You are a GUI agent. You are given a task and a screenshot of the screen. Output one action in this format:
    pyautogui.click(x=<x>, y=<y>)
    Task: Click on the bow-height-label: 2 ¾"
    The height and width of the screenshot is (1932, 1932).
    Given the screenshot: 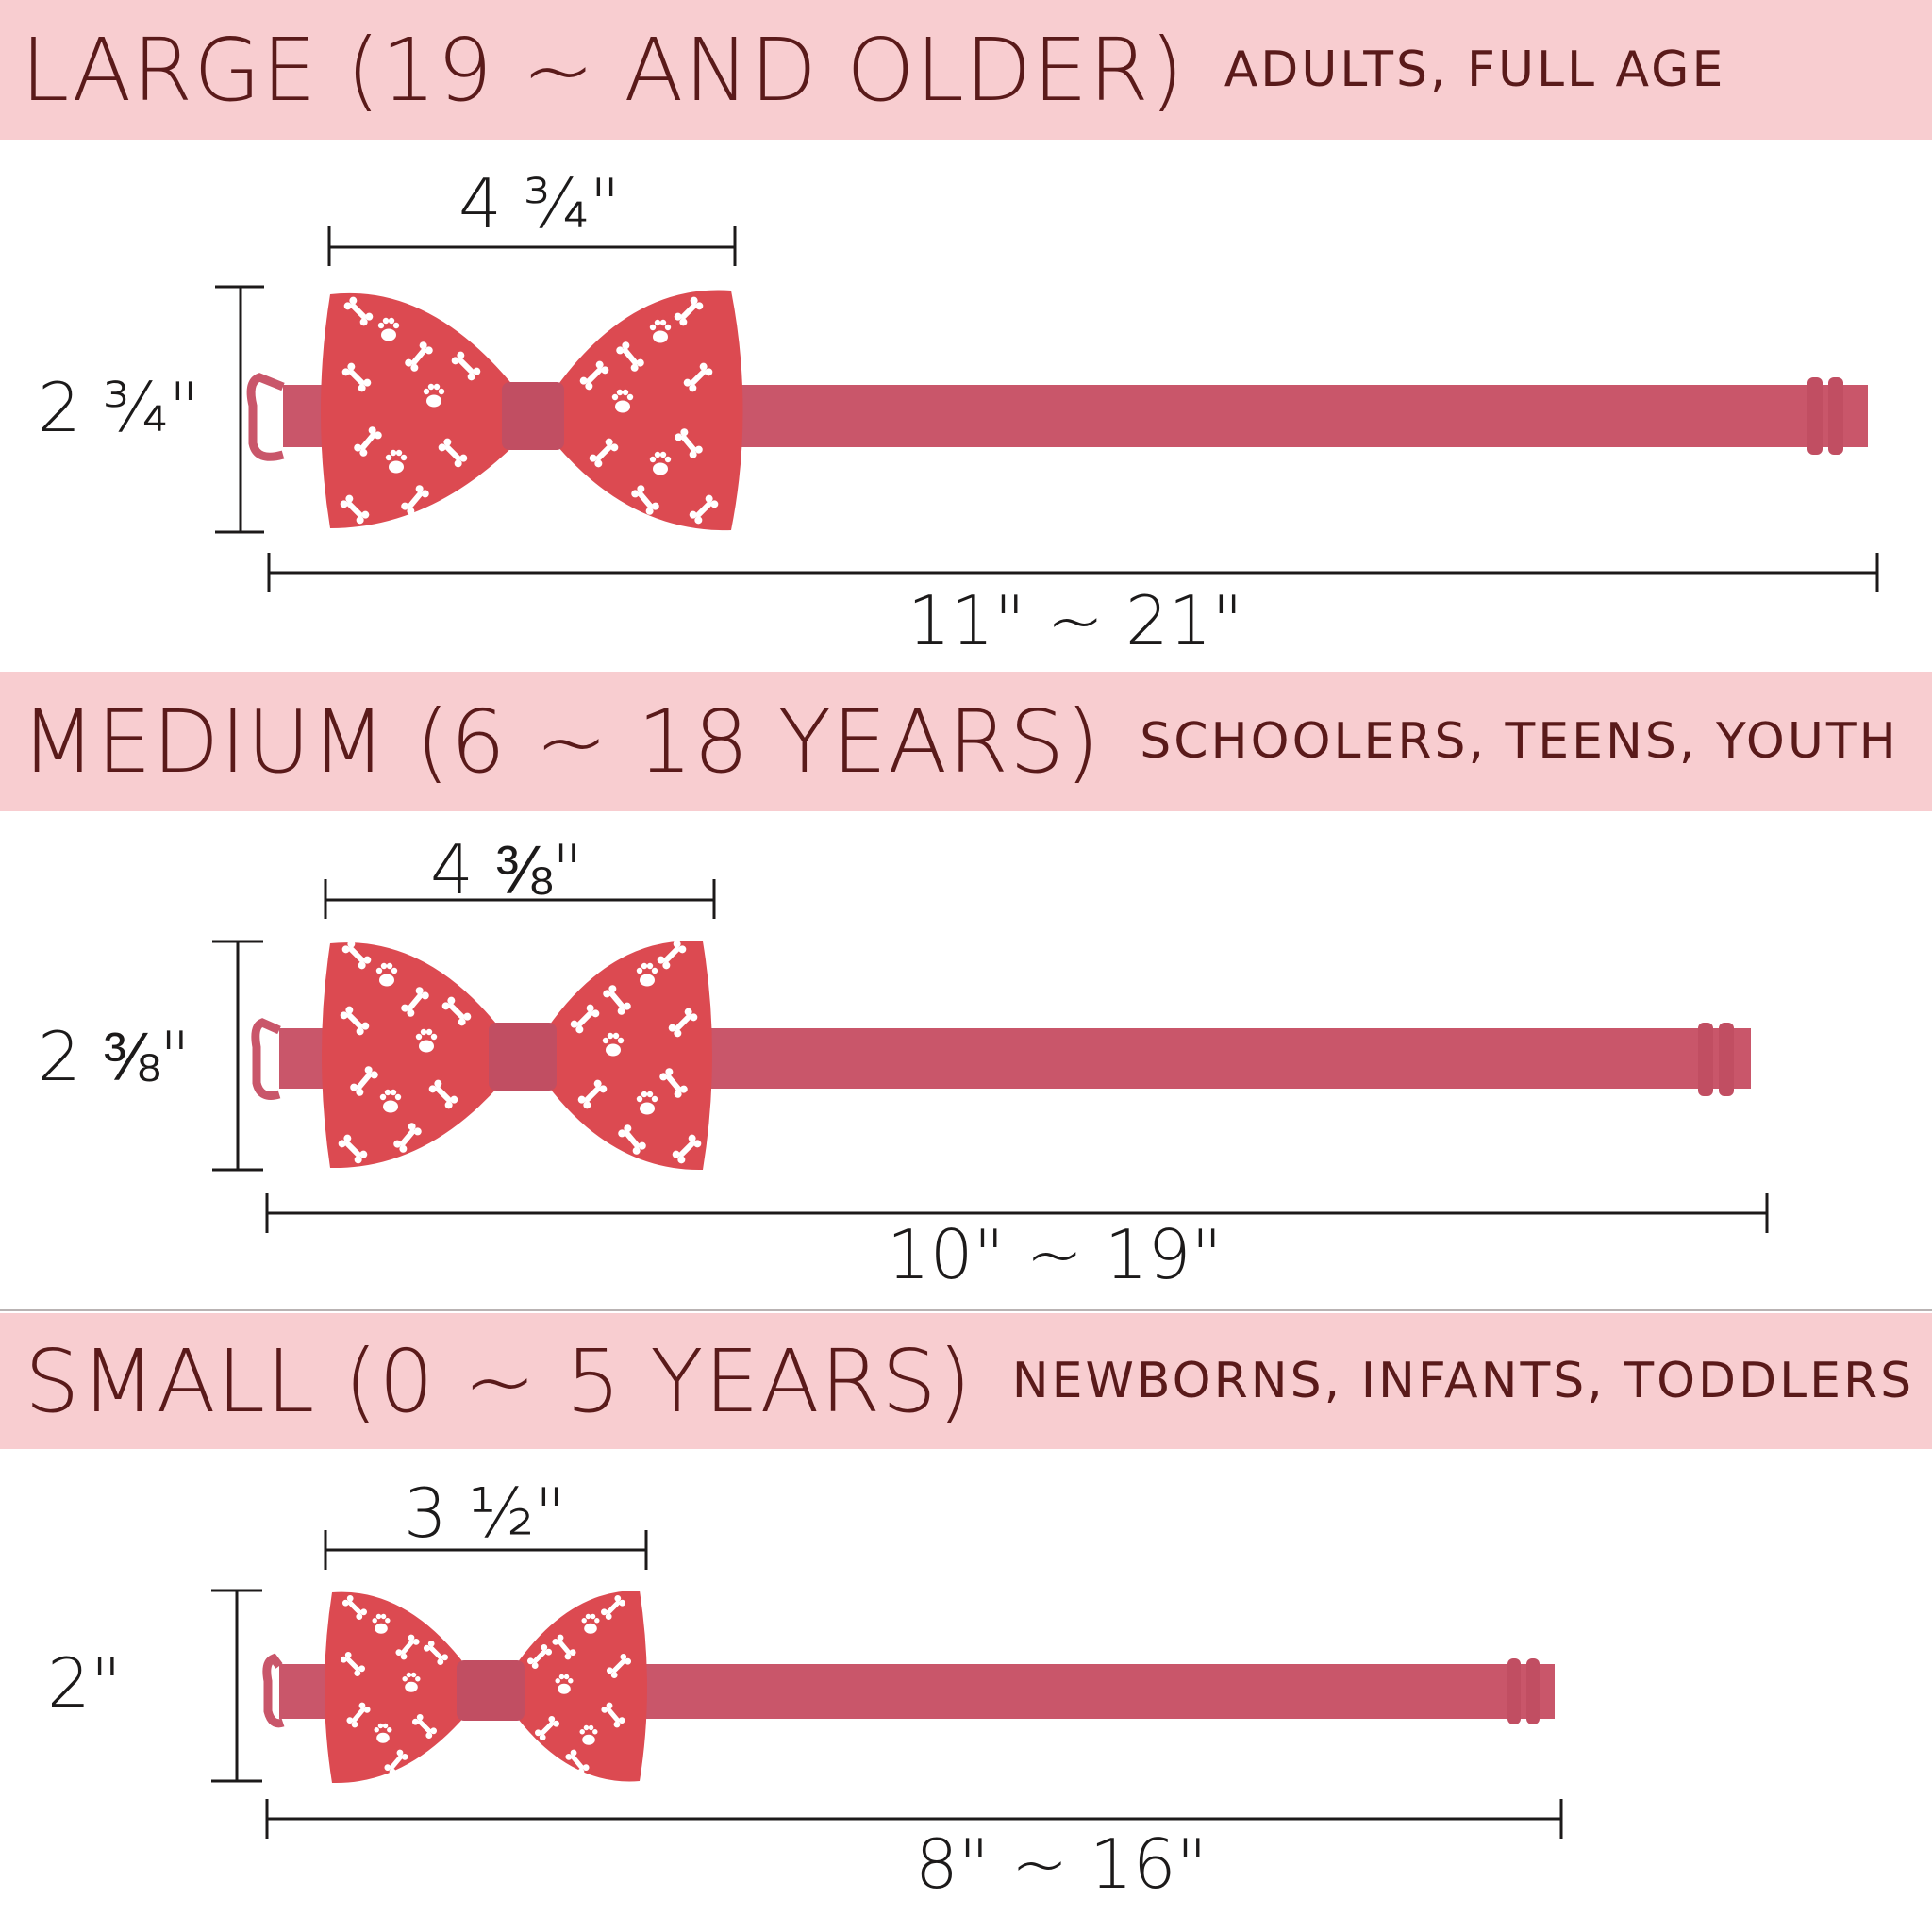 What is the action you would take?
    pyautogui.click(x=119, y=407)
    